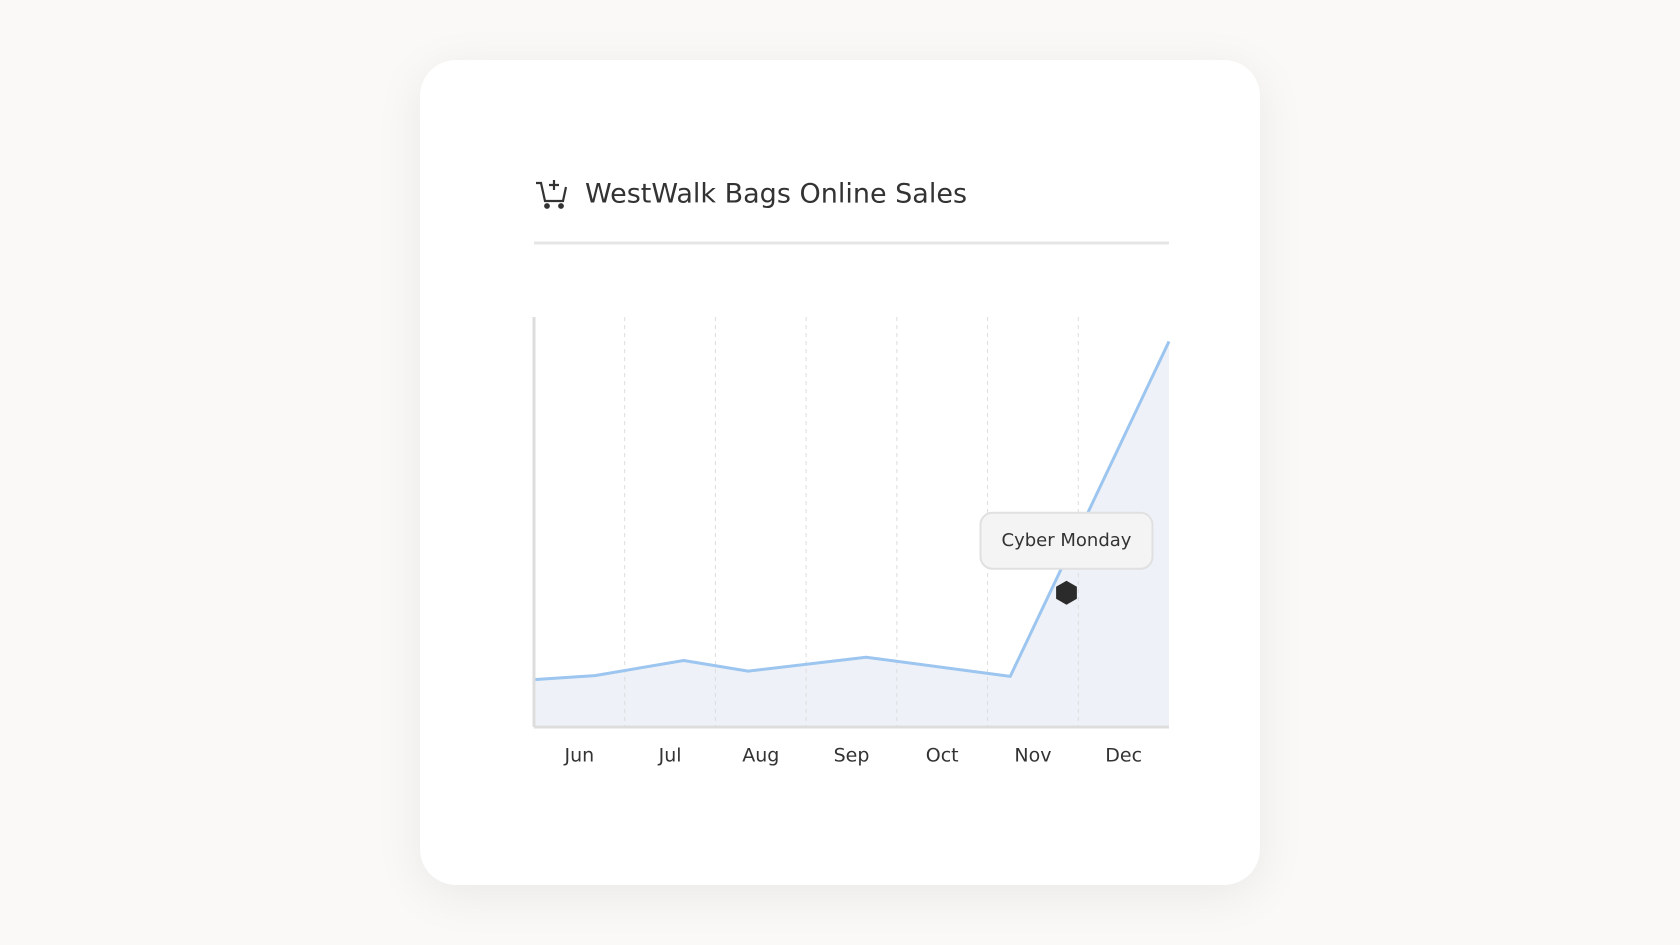 The image size is (1680, 945). Describe the element at coordinates (670, 756) in the screenshot. I see `x-tick-label: Jul` at that location.